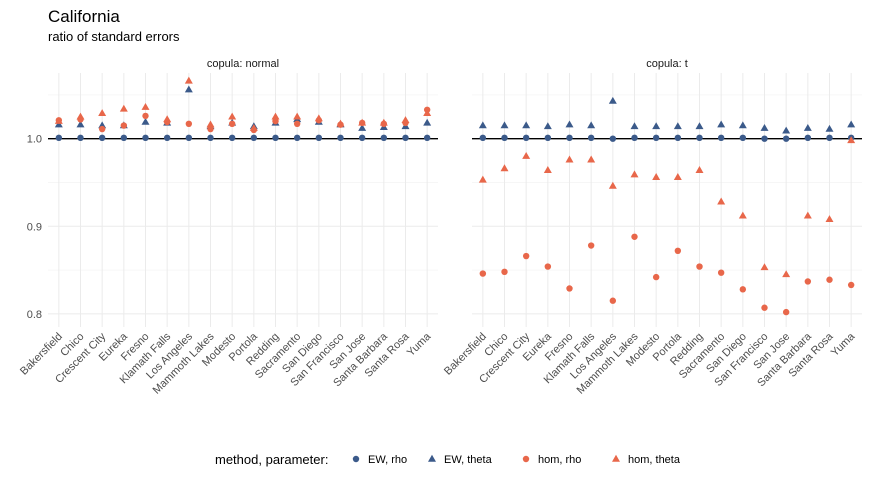 This screenshot has width=872, height=485. Describe the element at coordinates (356, 459) in the screenshot. I see `legend-key-circle` at that location.